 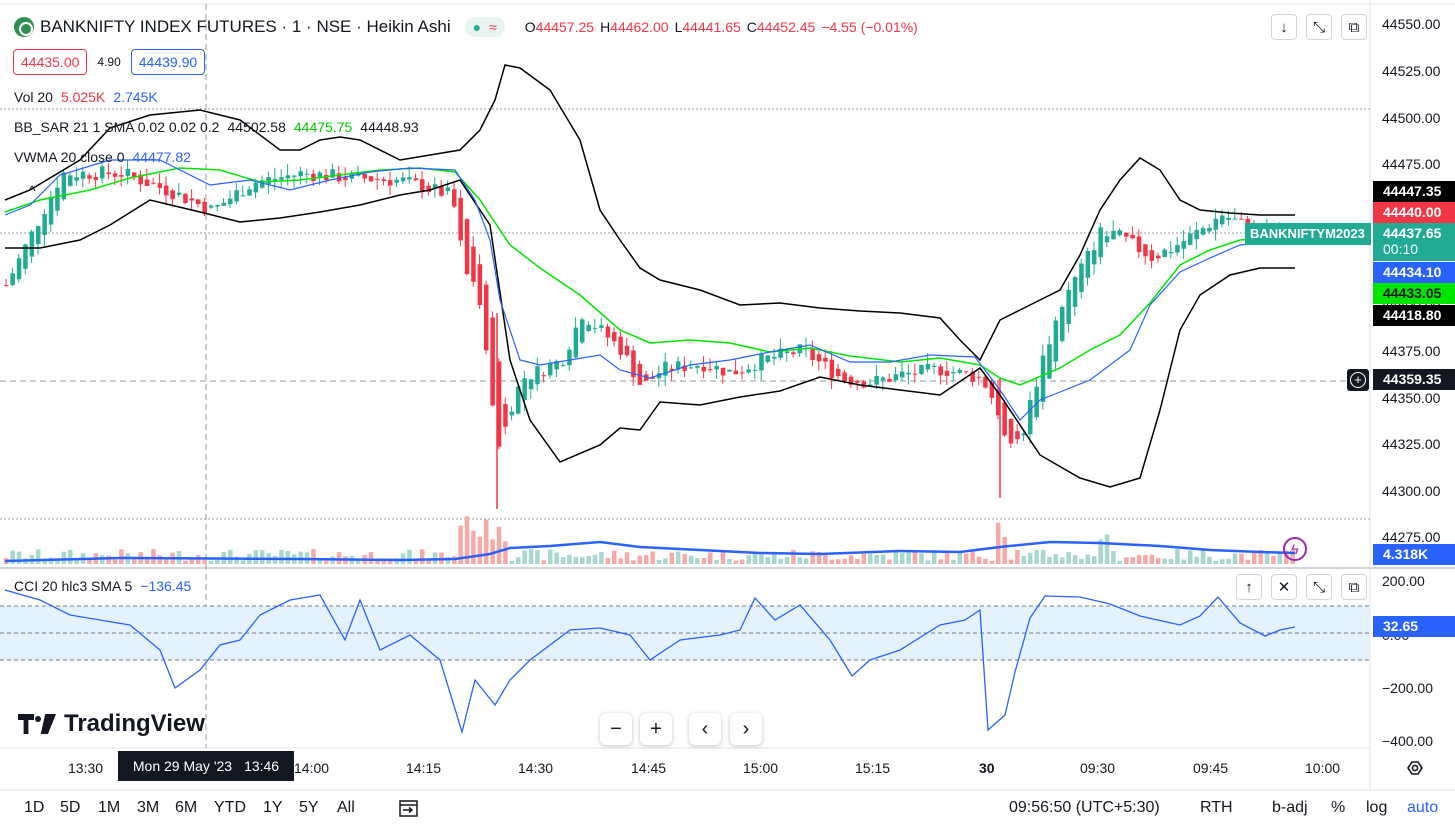 I want to click on volume-ma-tag: 4.318K, so click(x=1414, y=554).